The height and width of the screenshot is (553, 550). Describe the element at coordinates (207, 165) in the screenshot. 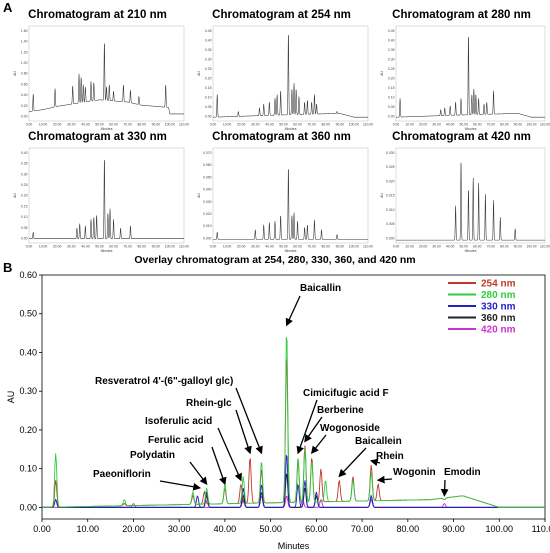

I see `mini-y-tick-label: 0.060` at that location.